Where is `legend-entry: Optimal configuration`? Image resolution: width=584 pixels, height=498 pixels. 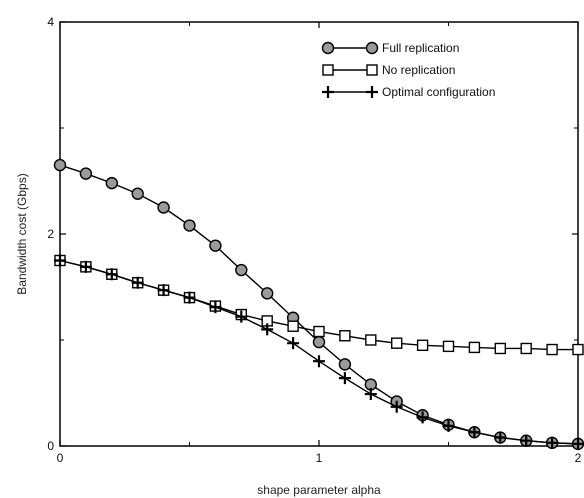
legend-entry: Optimal configuration is located at coordinates (408, 92).